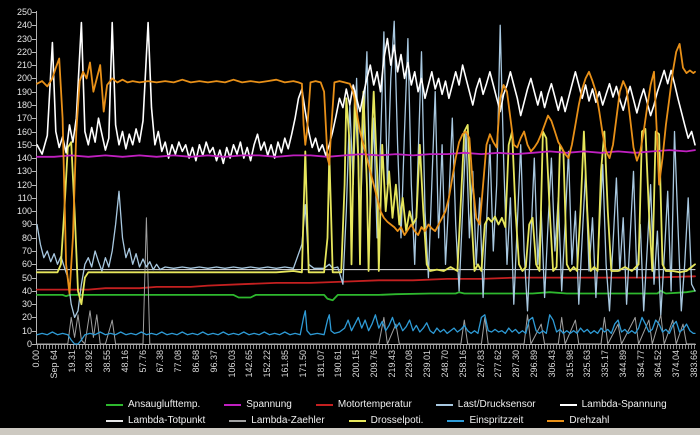 The height and width of the screenshot is (435, 700). What do you see at coordinates (26, 290) in the screenshot?
I see `y-tick-label: 40` at bounding box center [26, 290].